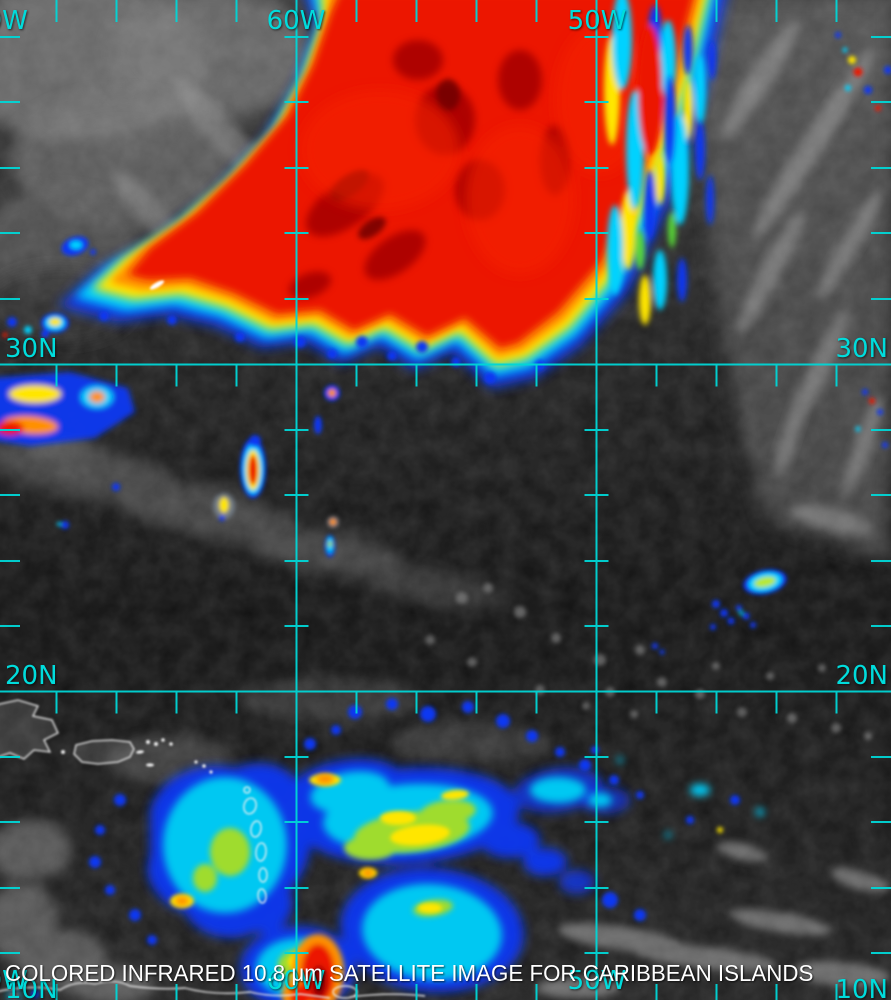 This screenshot has height=1000, width=891. Describe the element at coordinates (861, 676) in the screenshot. I see `lat-label-20n-right: 20N` at that location.